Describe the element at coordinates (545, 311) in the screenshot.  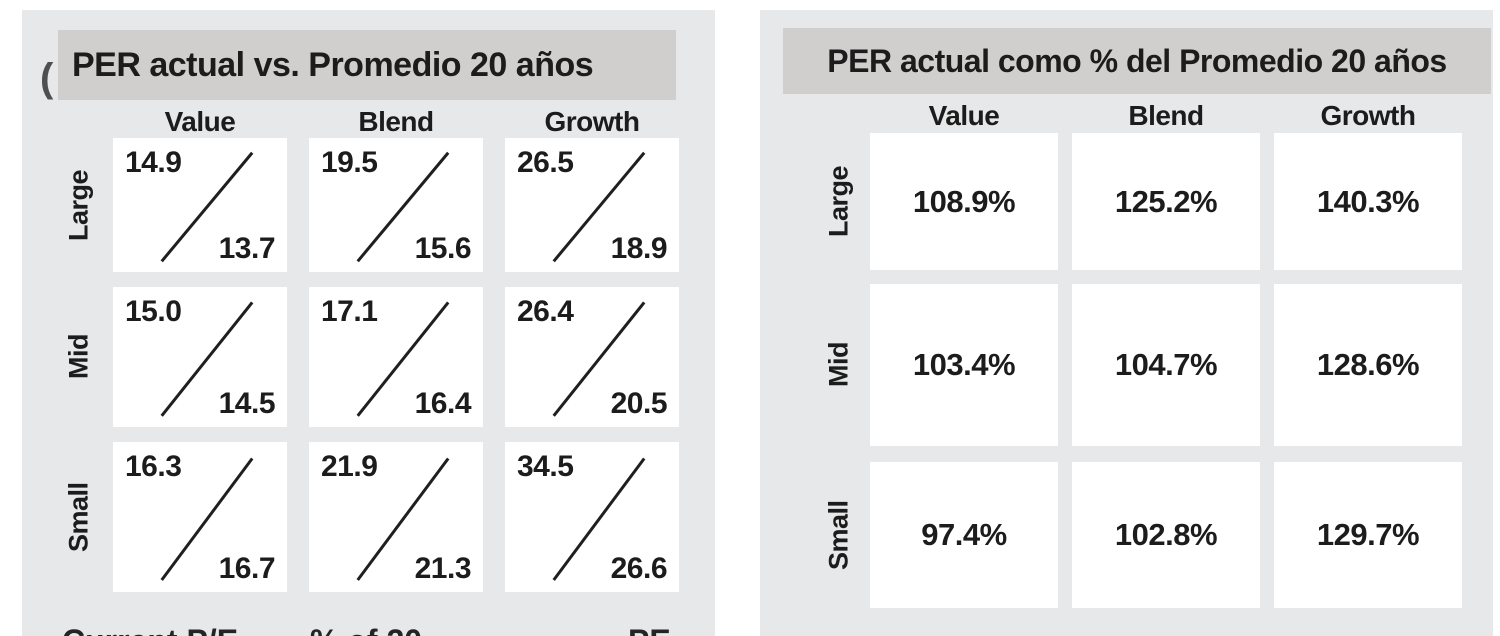
I see `current-per-value: 26.4` at that location.